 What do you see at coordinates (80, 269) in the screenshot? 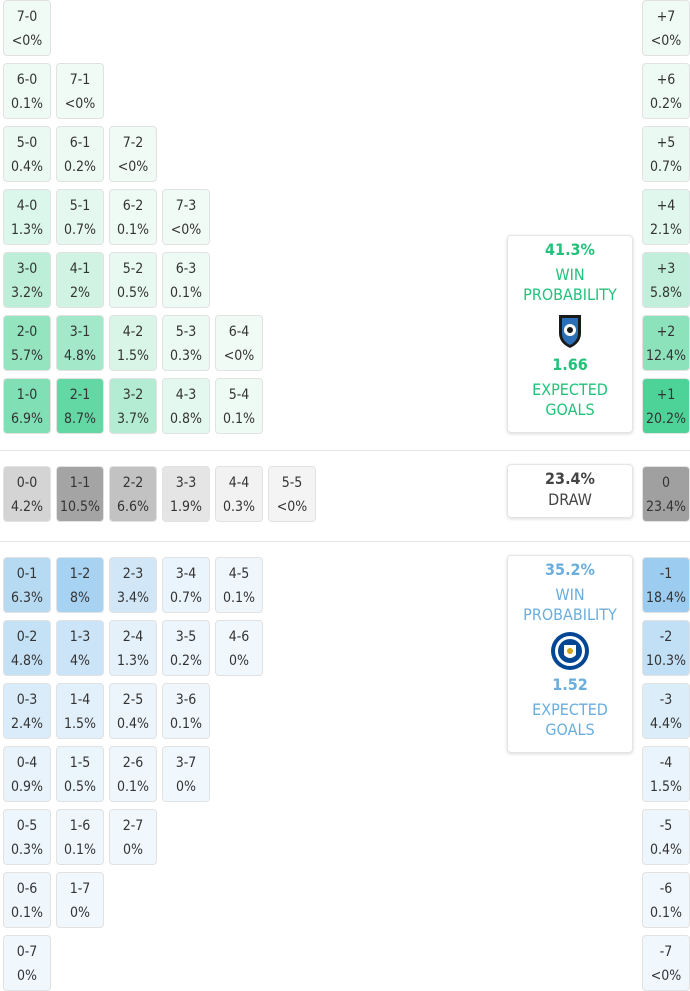
I see `score: 4-1` at bounding box center [80, 269].